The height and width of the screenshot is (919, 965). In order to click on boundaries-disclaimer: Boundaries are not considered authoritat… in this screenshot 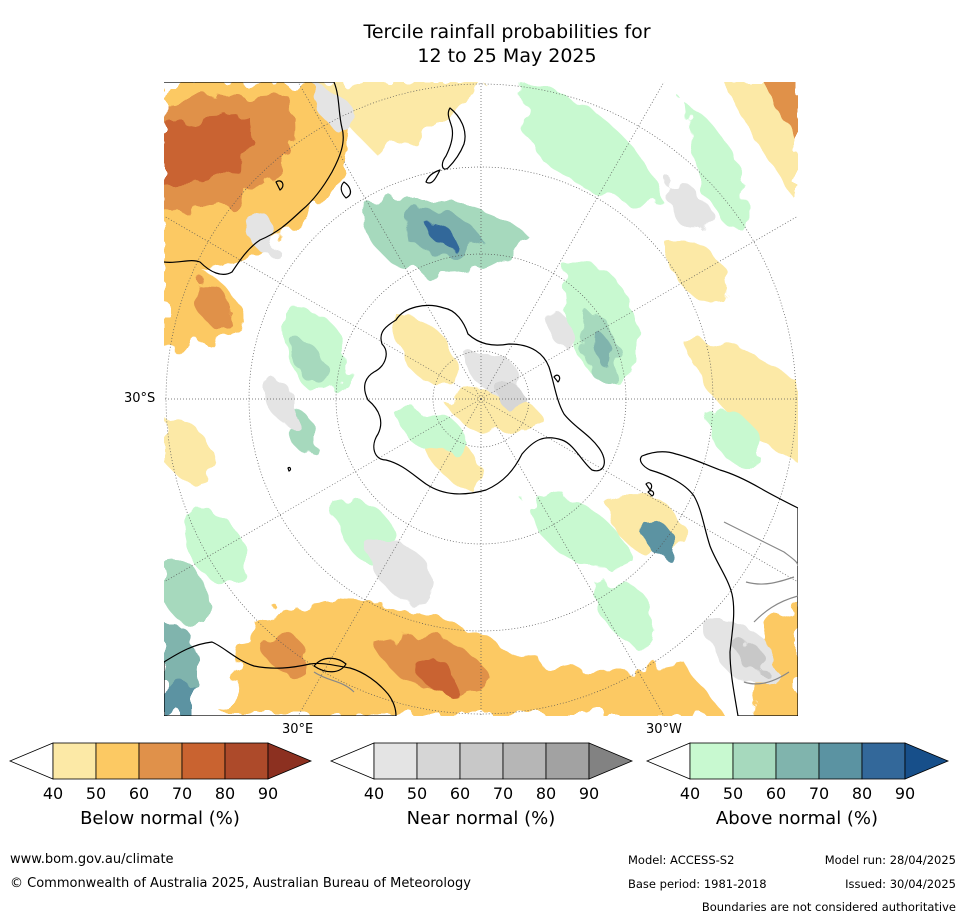, I will do `click(828, 907)`.